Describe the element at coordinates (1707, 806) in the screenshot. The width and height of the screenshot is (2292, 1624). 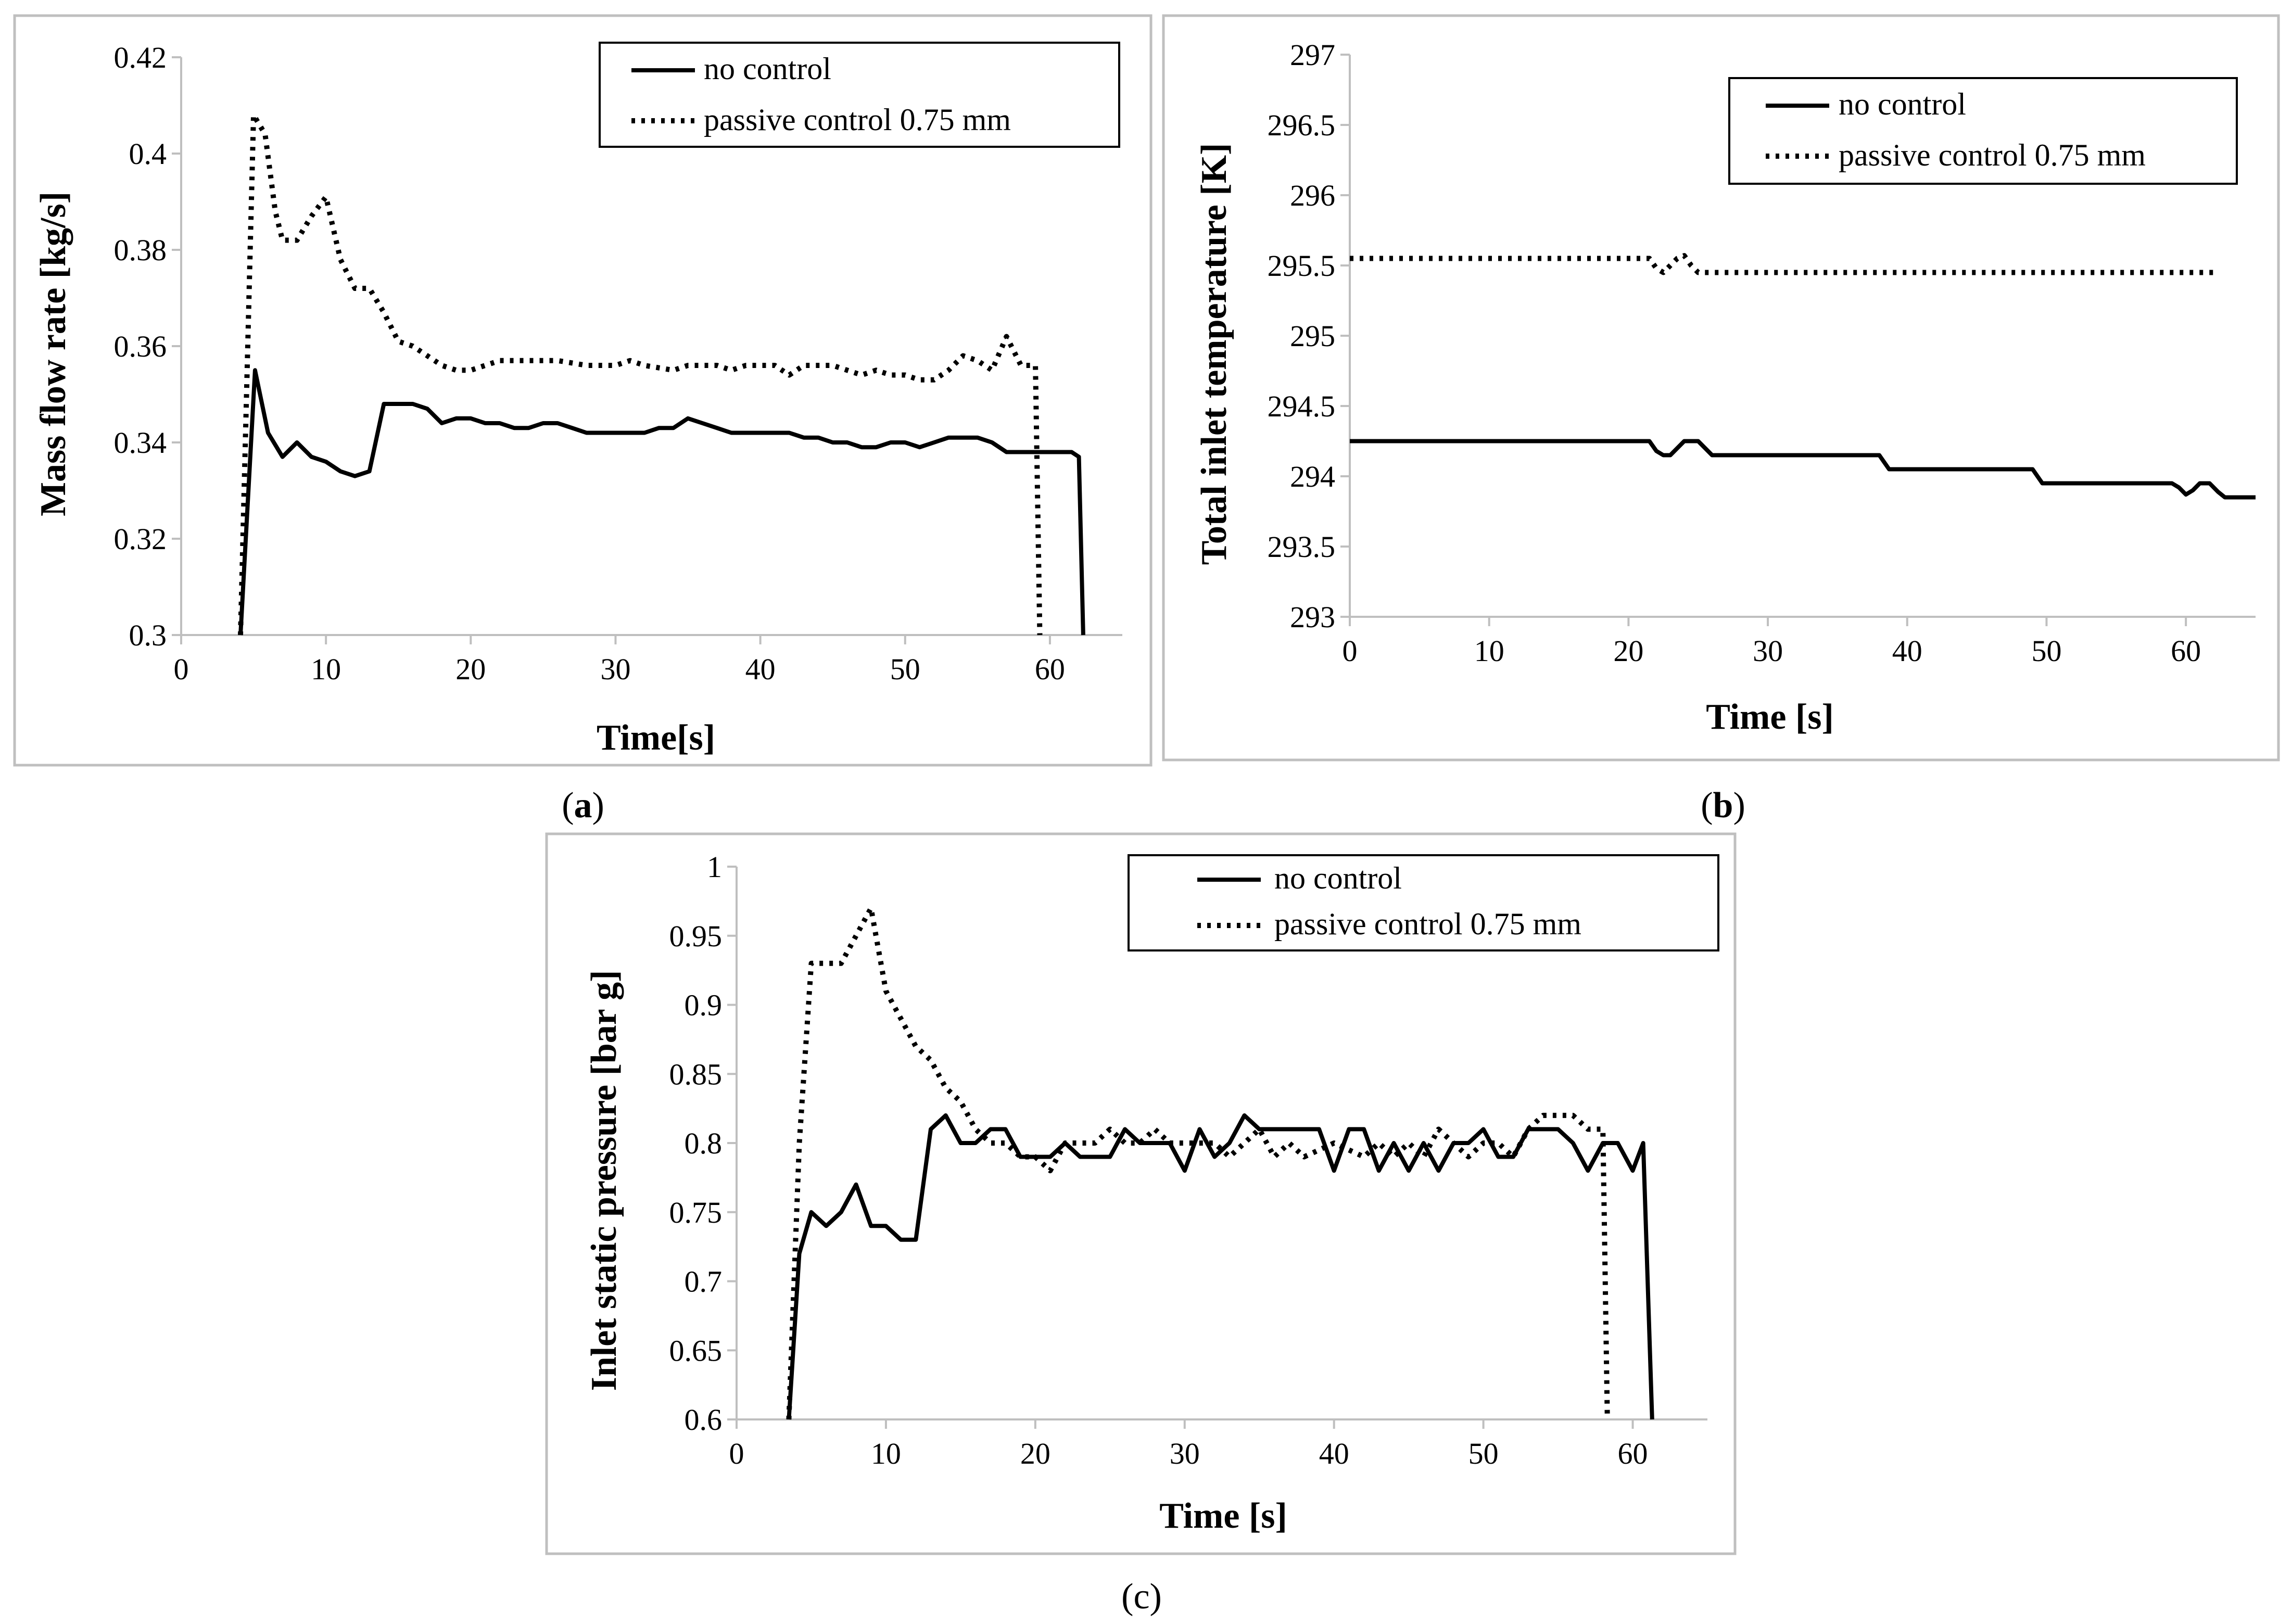
I see `panel-label-b-open: (` at that location.